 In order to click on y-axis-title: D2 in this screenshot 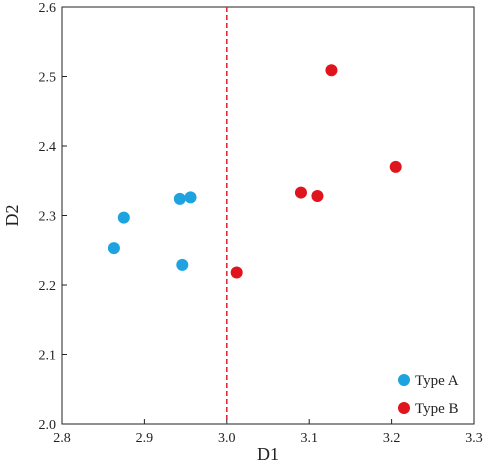, I will do `click(12, 216)`.